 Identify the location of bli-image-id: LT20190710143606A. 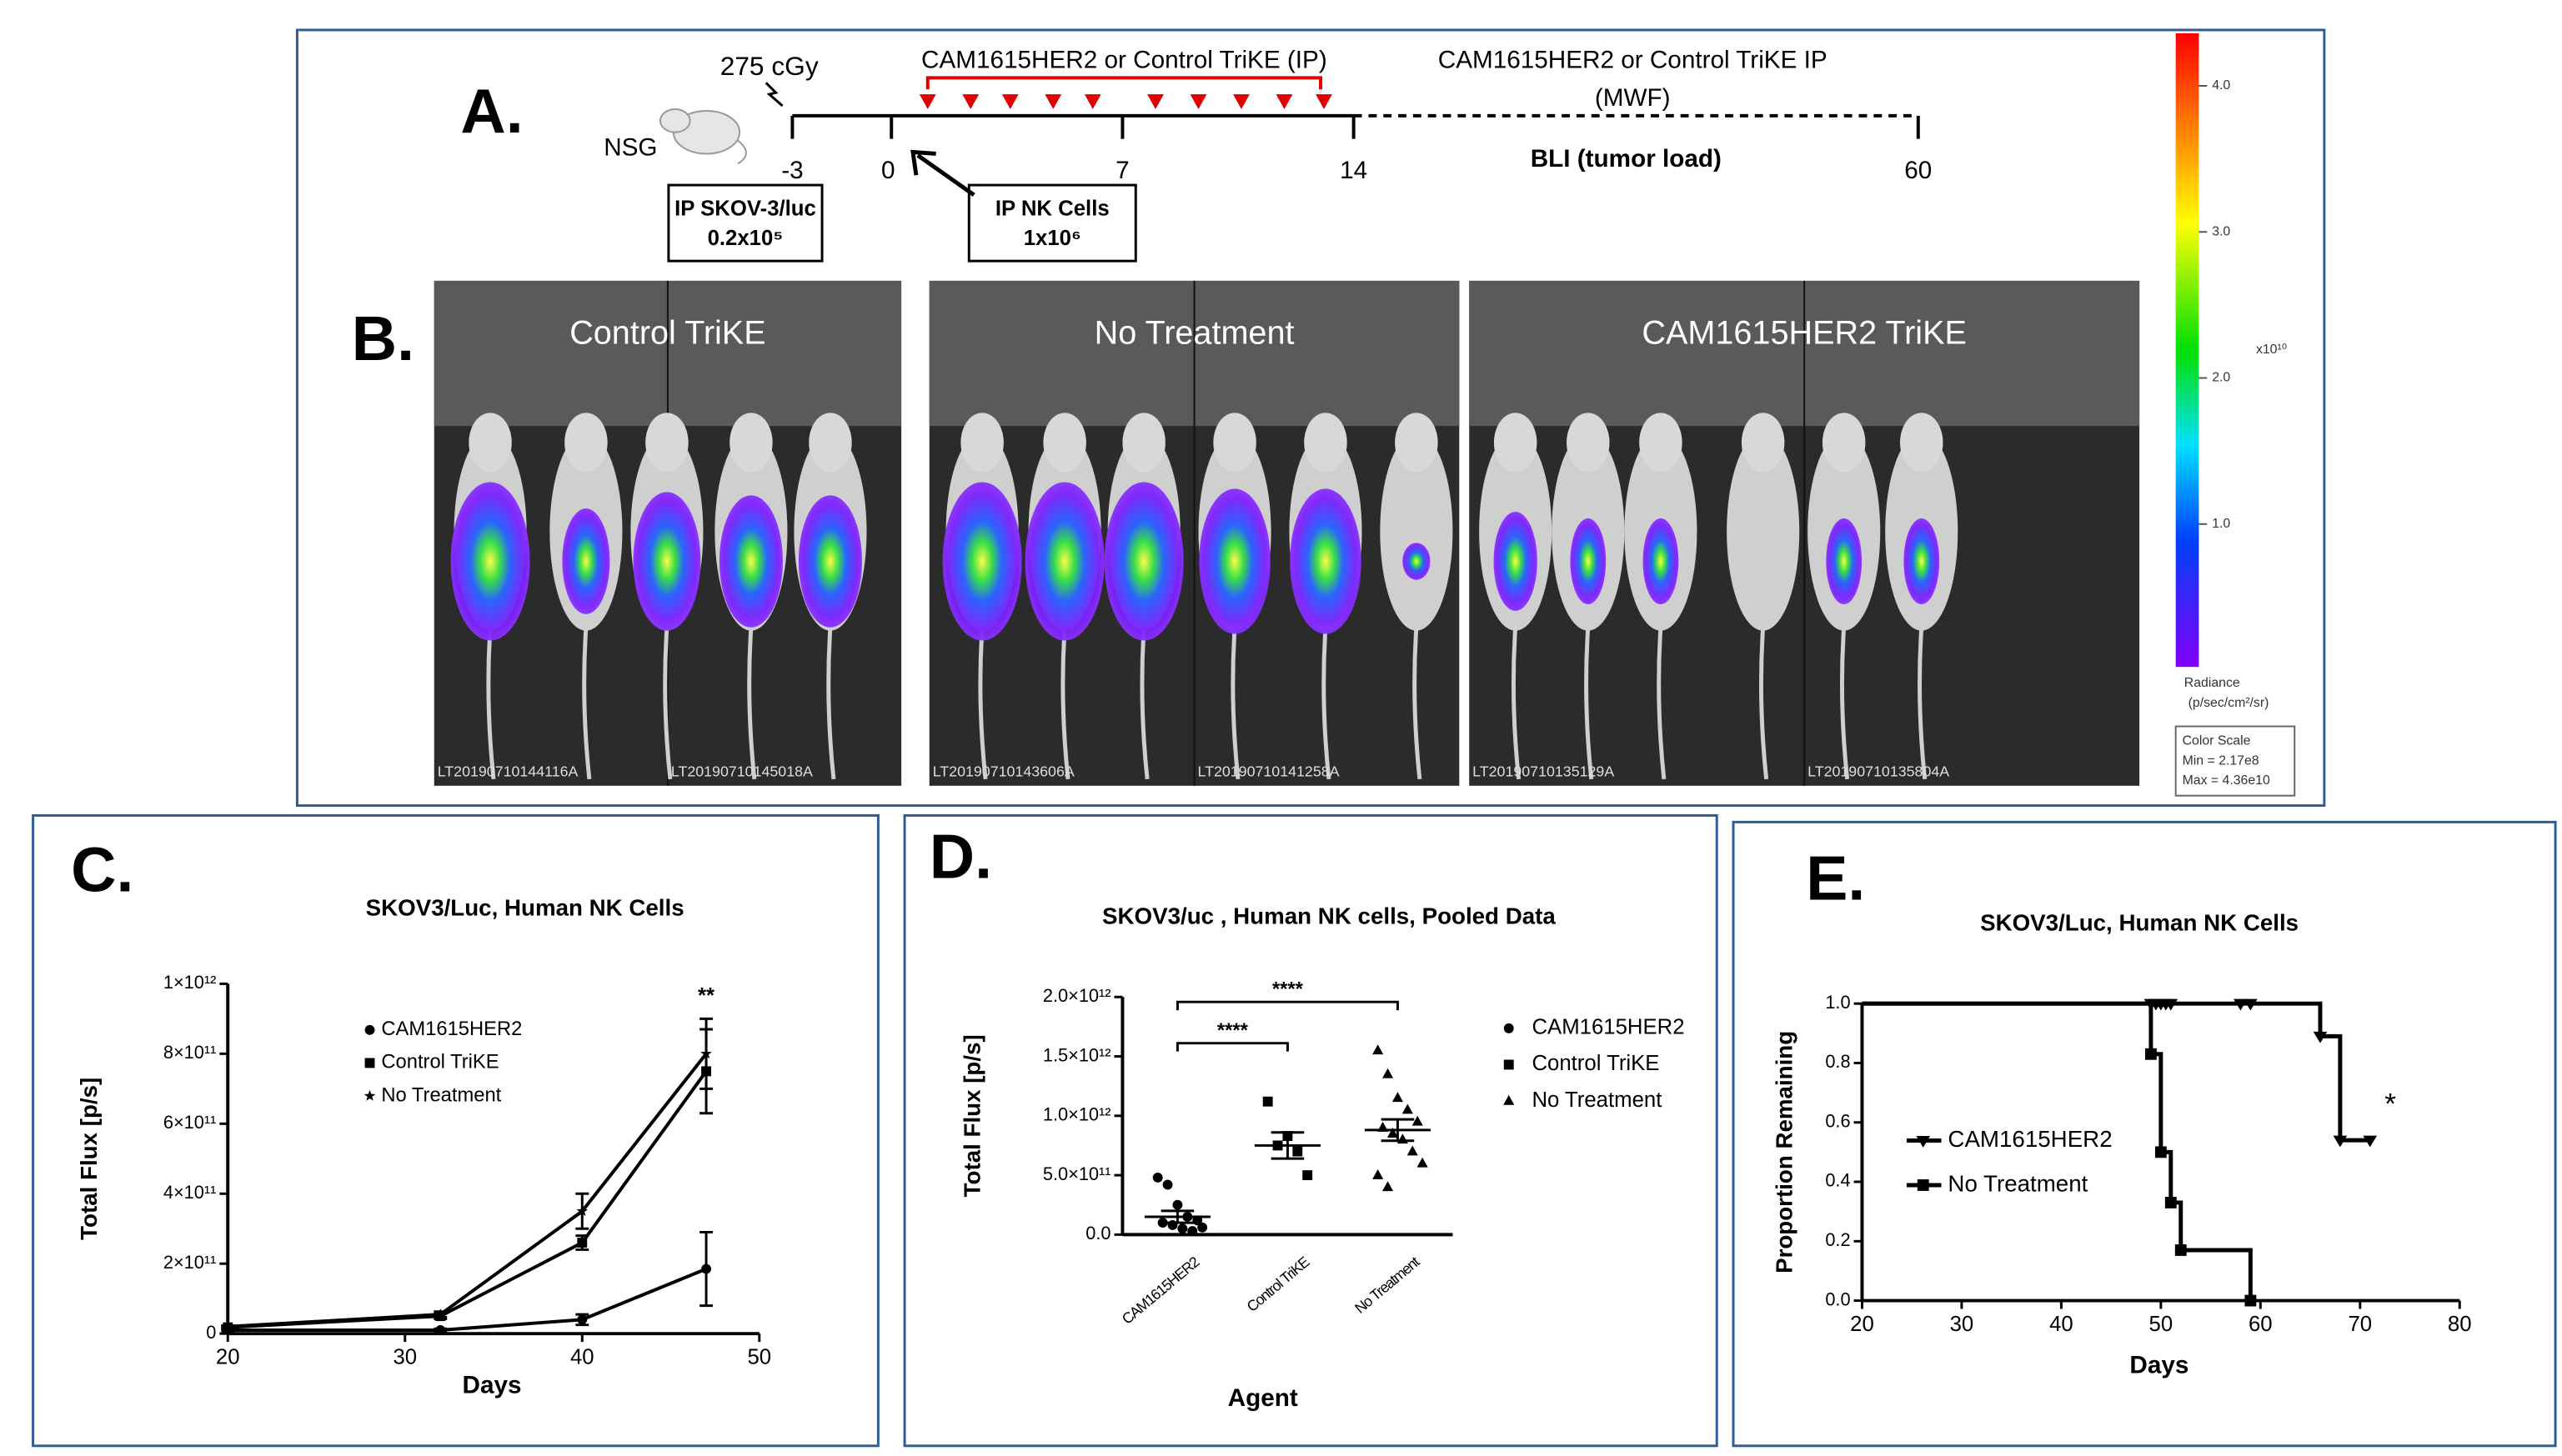
(1004, 771).